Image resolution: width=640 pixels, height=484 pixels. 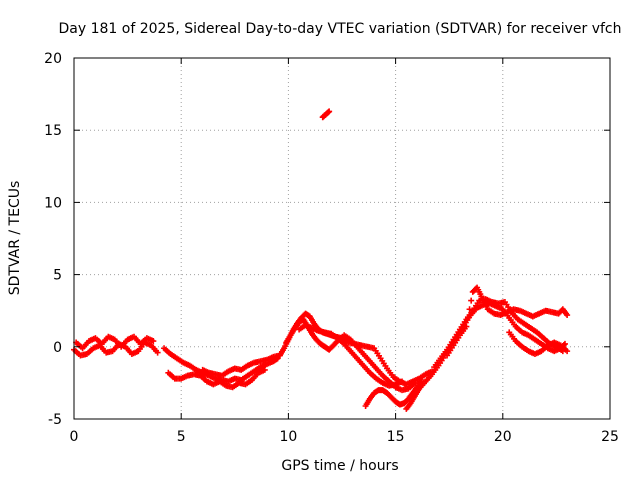 I want to click on y-tick-label: 5, so click(x=57, y=276).